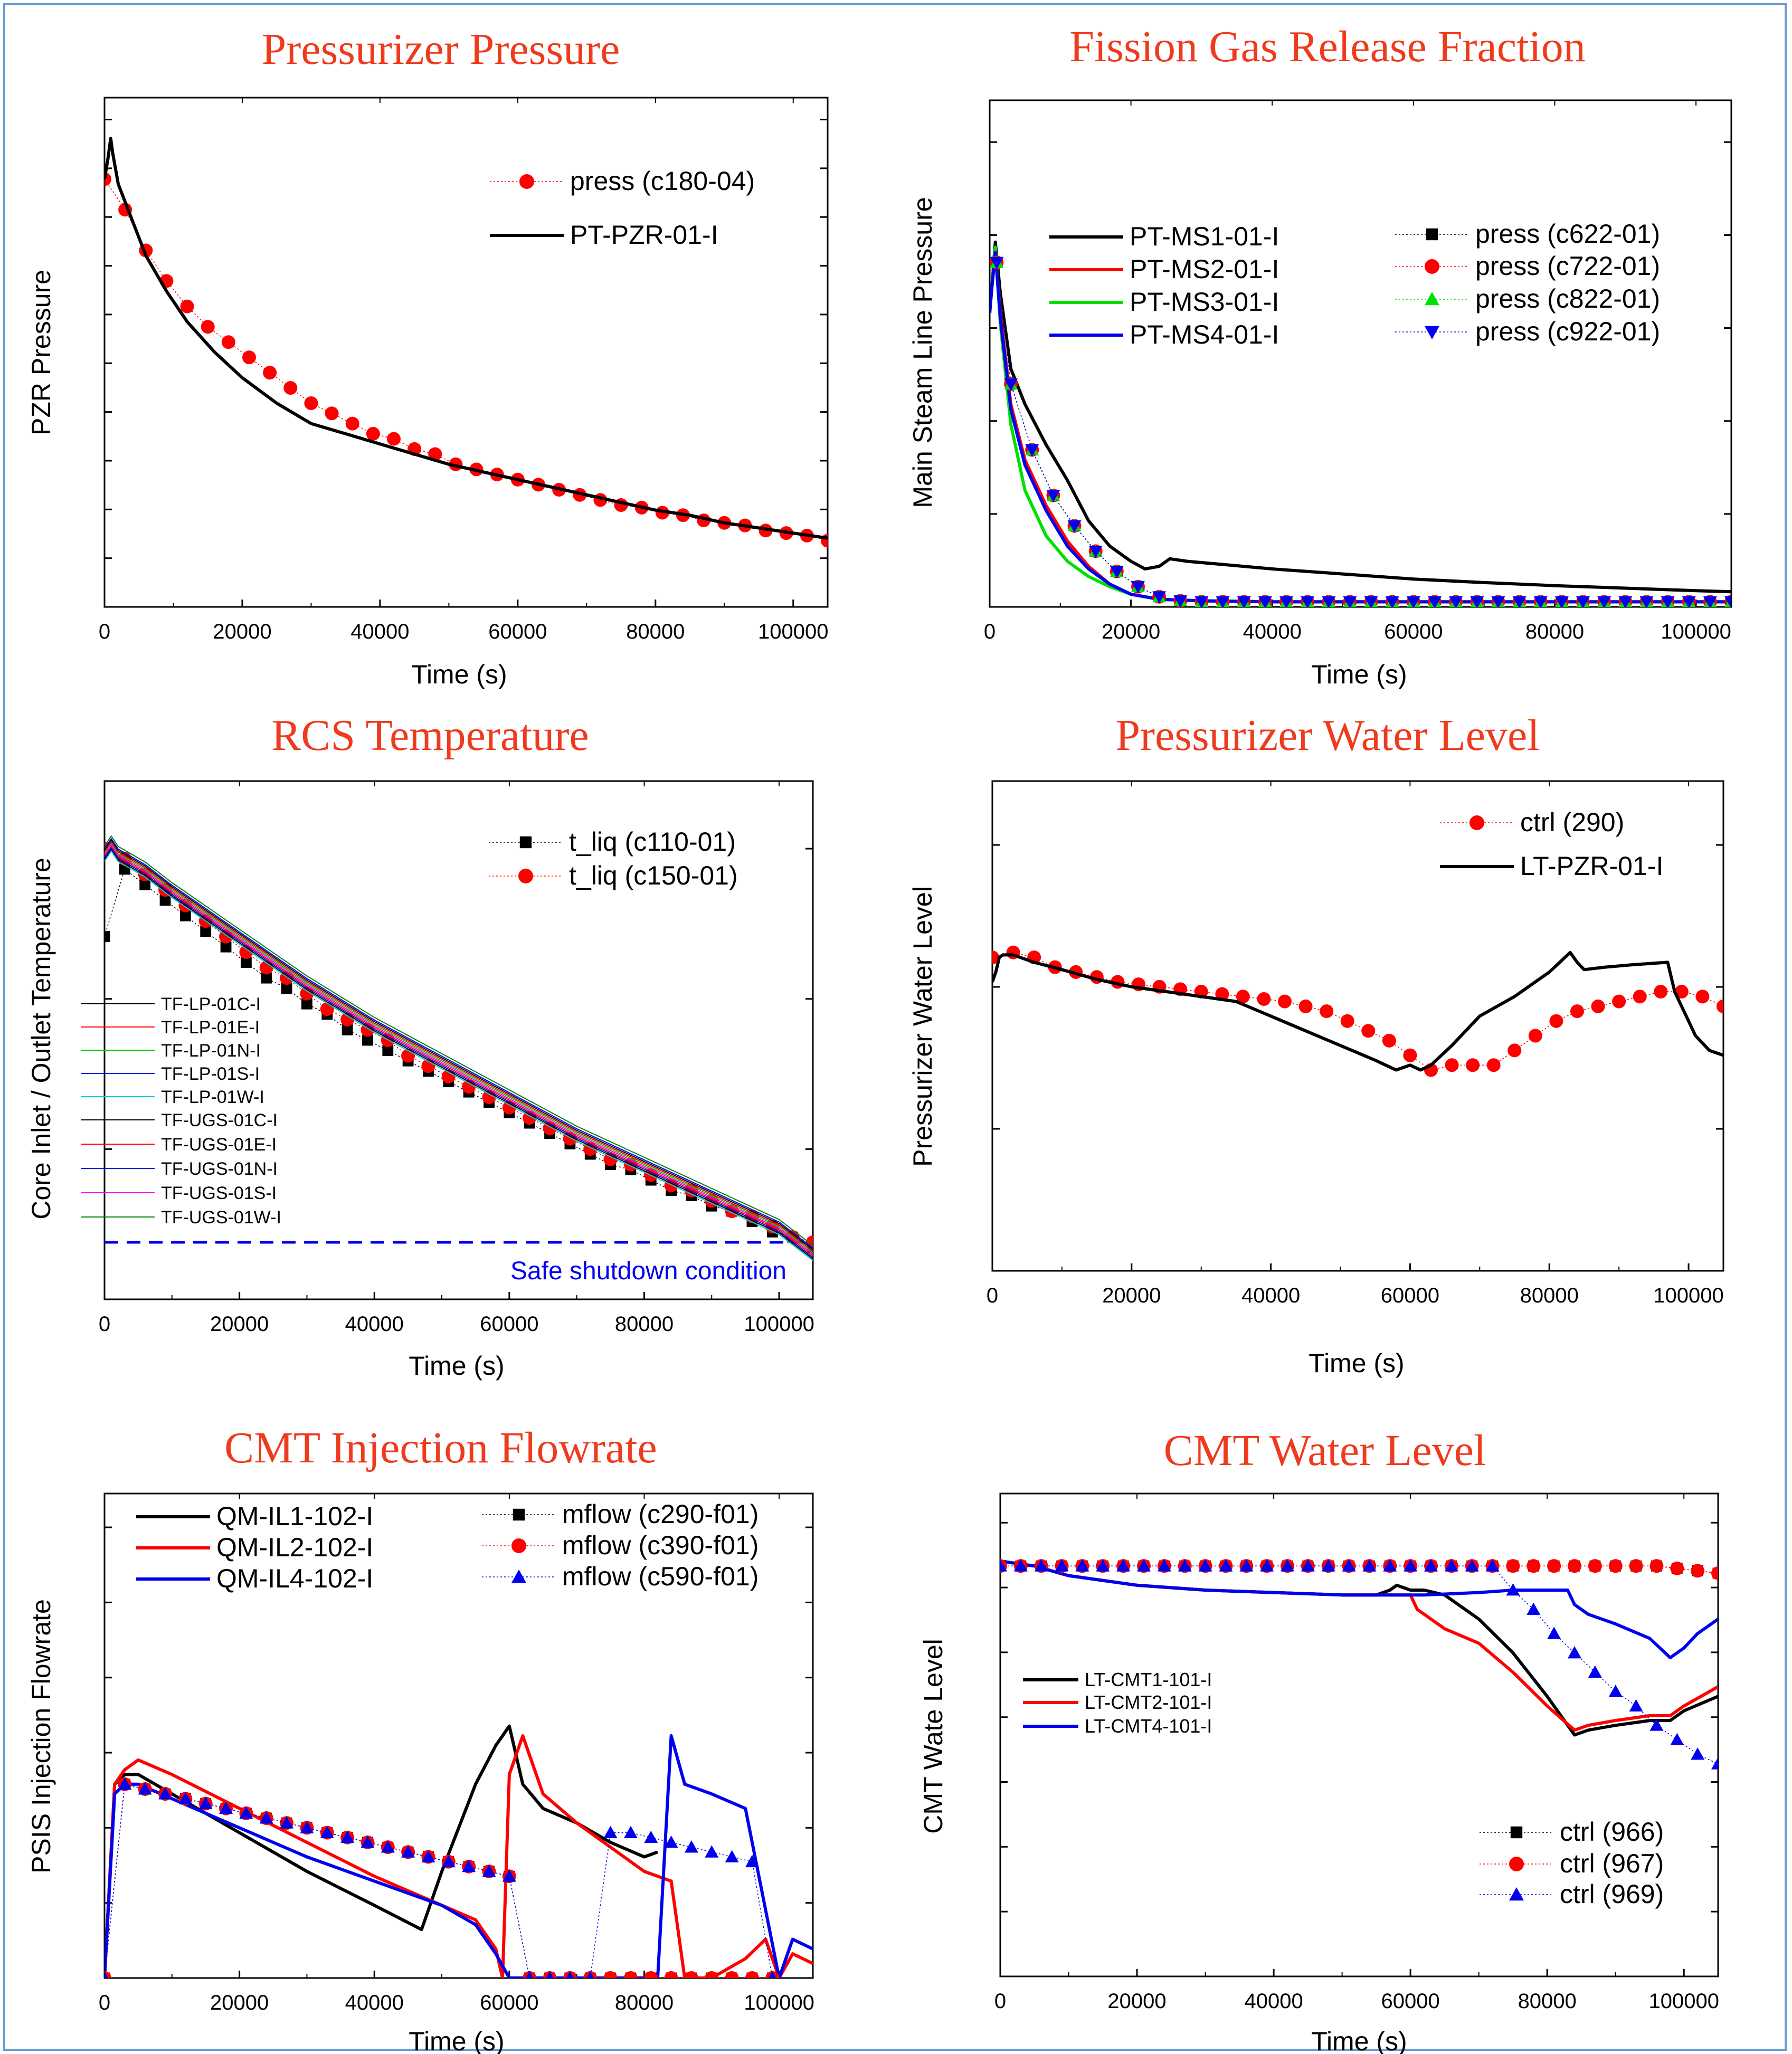 Image resolution: width=1792 pixels, height=2054 pixels. I want to click on y-axis-label: PZR Pressure, so click(41, 352).